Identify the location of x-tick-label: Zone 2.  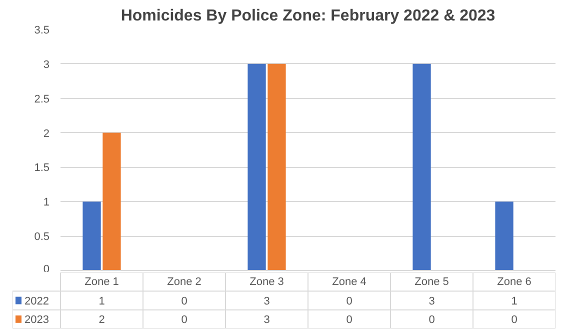
(184, 282).